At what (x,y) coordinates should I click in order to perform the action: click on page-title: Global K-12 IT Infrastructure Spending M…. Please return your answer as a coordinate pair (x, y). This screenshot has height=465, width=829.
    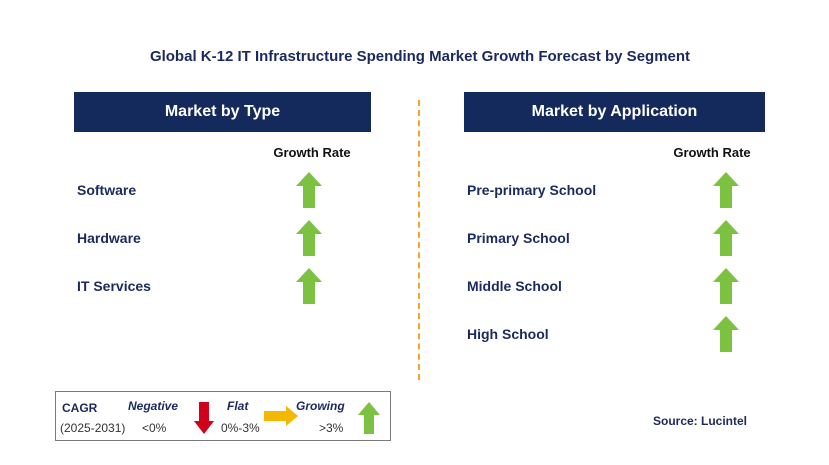
    Looking at the image, I should click on (420, 56).